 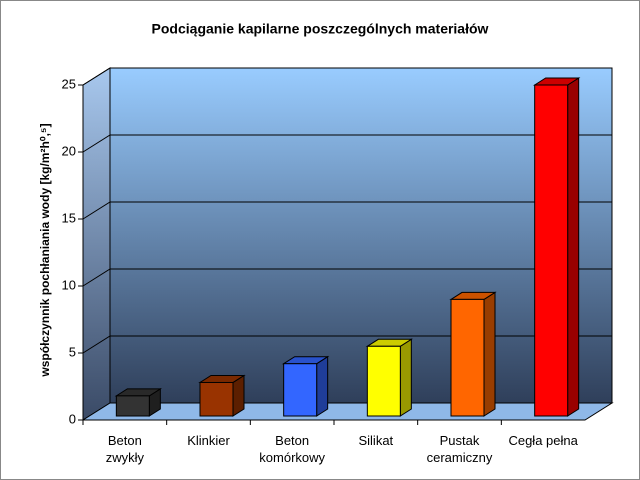 What do you see at coordinates (543, 440) in the screenshot?
I see `x-tick-label: Cegła pełna` at bounding box center [543, 440].